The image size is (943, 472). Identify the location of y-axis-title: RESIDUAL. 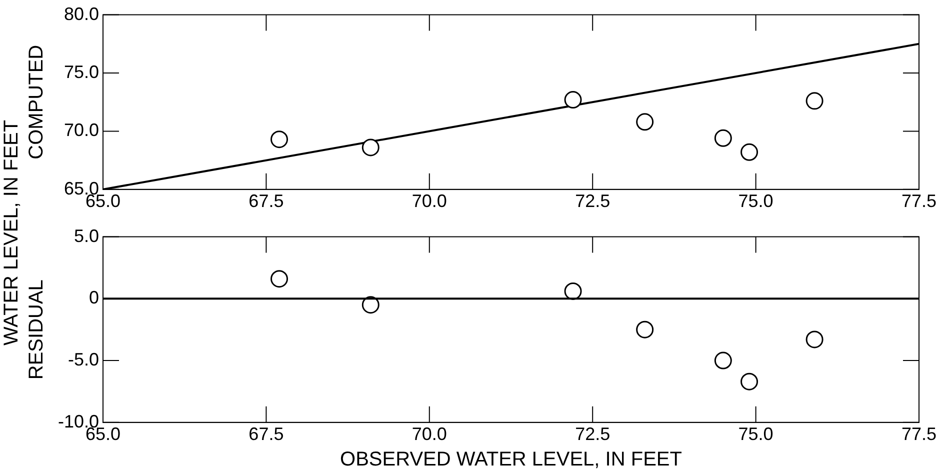
(37, 330).